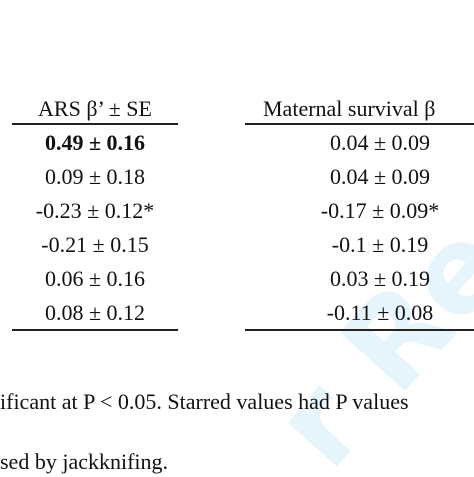  I want to click on cell-survival-row-1: 0.04 ± 0.09, so click(380, 142).